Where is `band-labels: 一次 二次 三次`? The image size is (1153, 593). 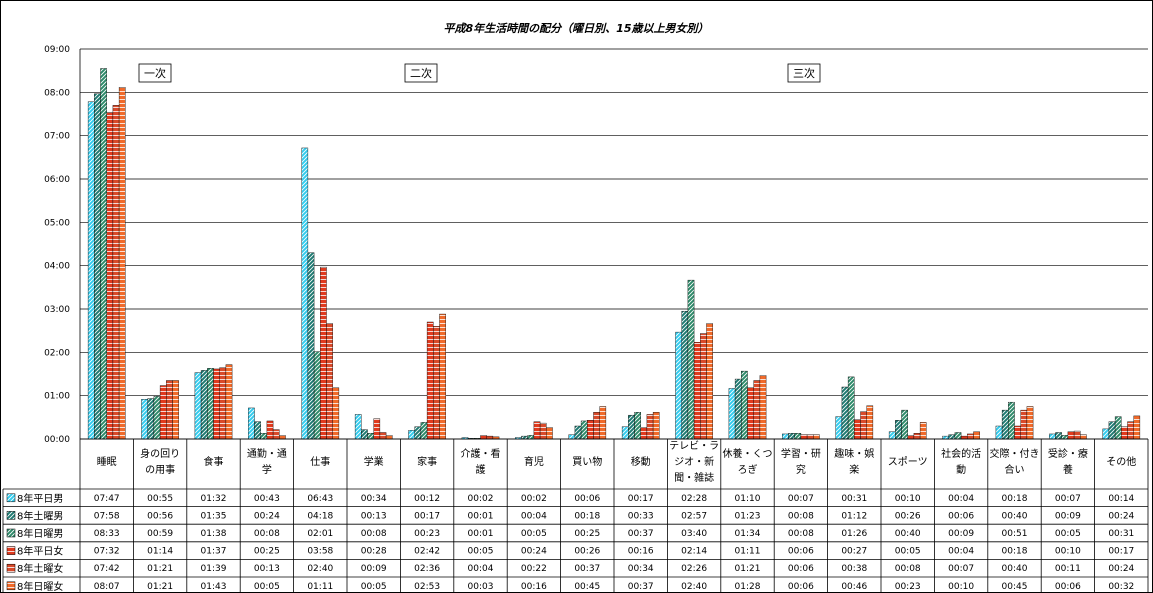
band-labels: 一次 二次 三次 is located at coordinates (479, 73).